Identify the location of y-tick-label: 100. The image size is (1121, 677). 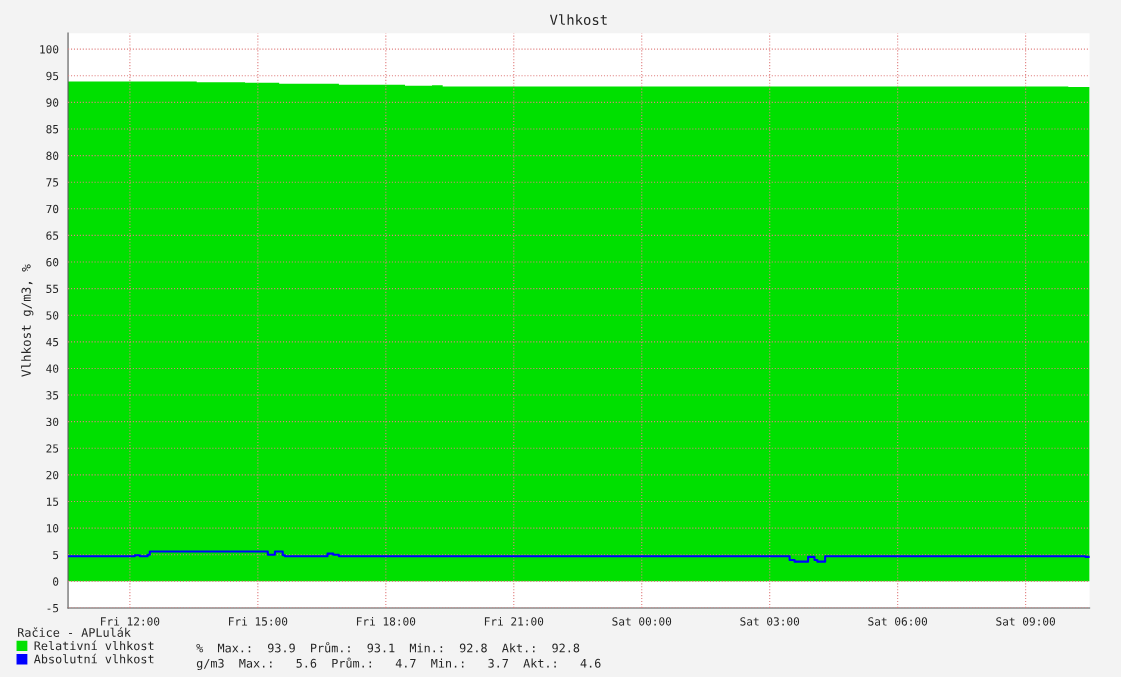
(49, 49).